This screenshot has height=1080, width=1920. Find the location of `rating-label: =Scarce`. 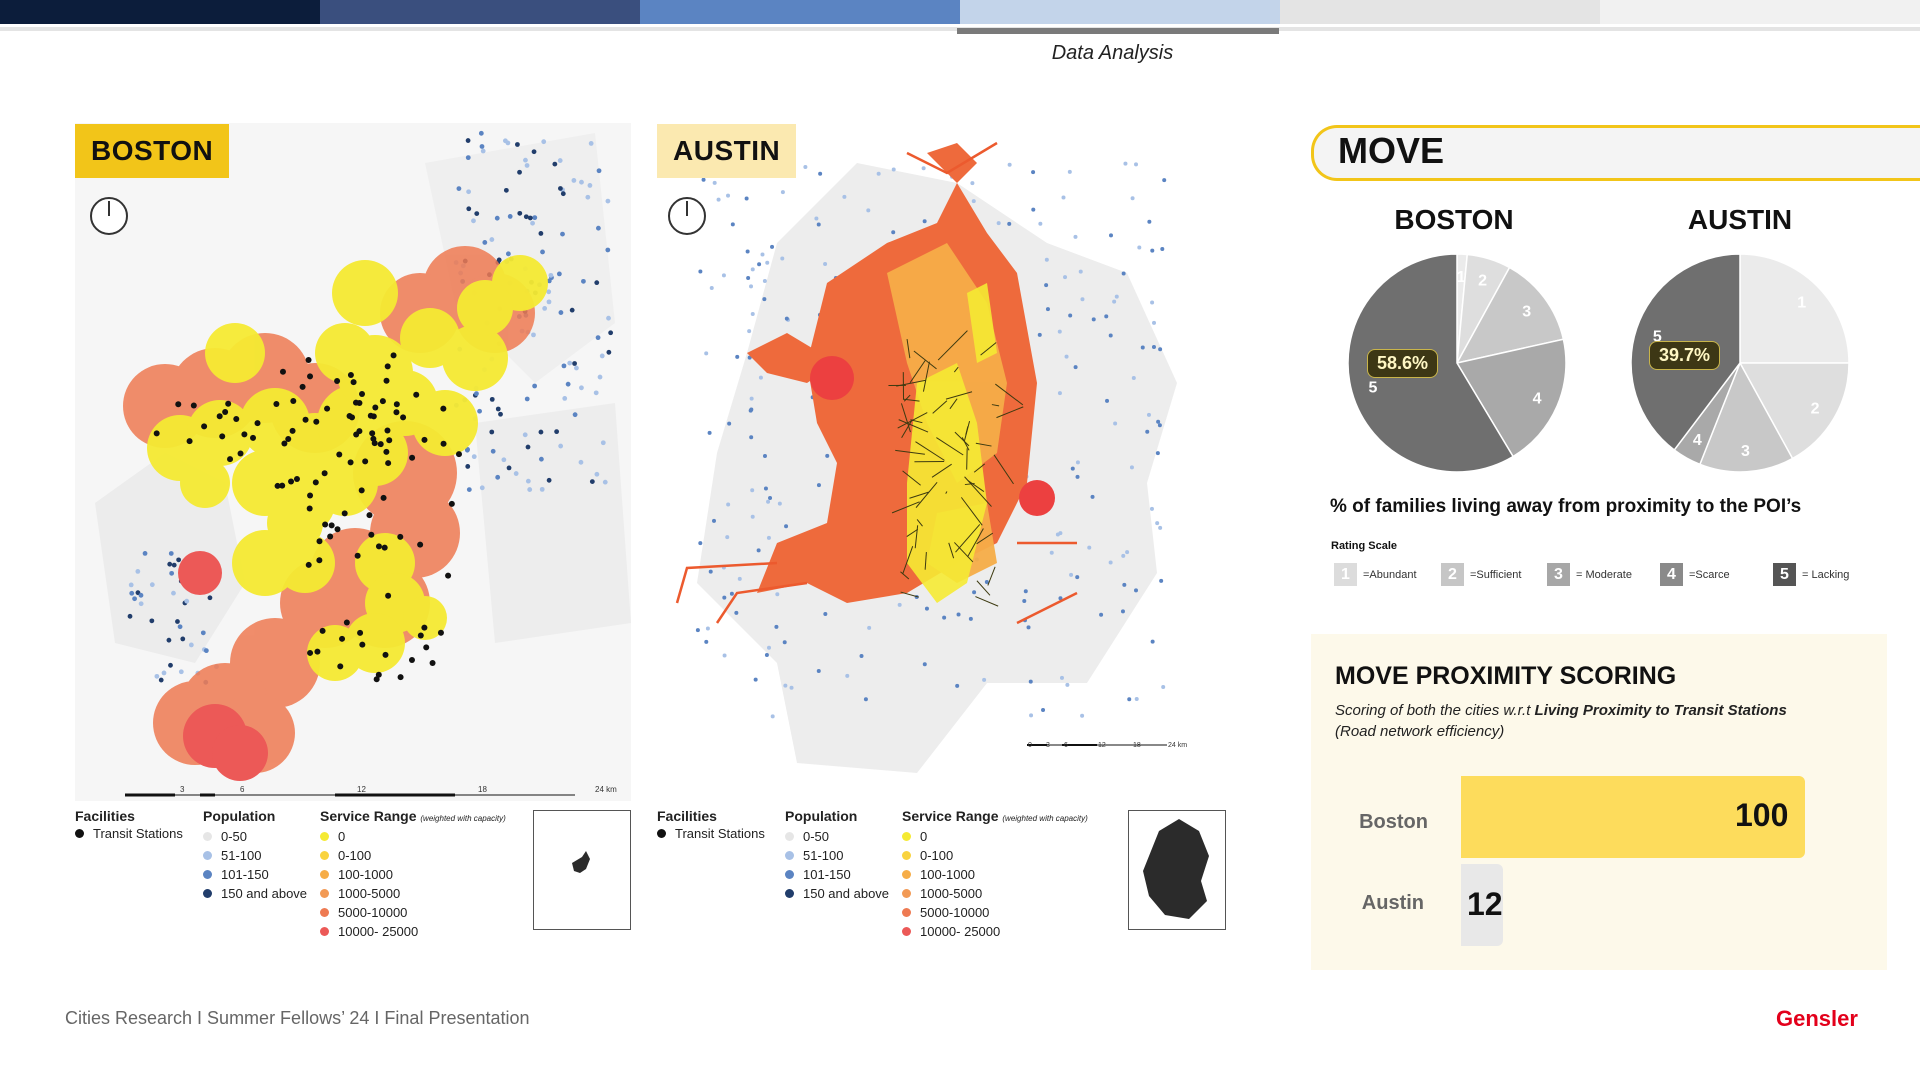

rating-label: =Scarce is located at coordinates (1709, 574).